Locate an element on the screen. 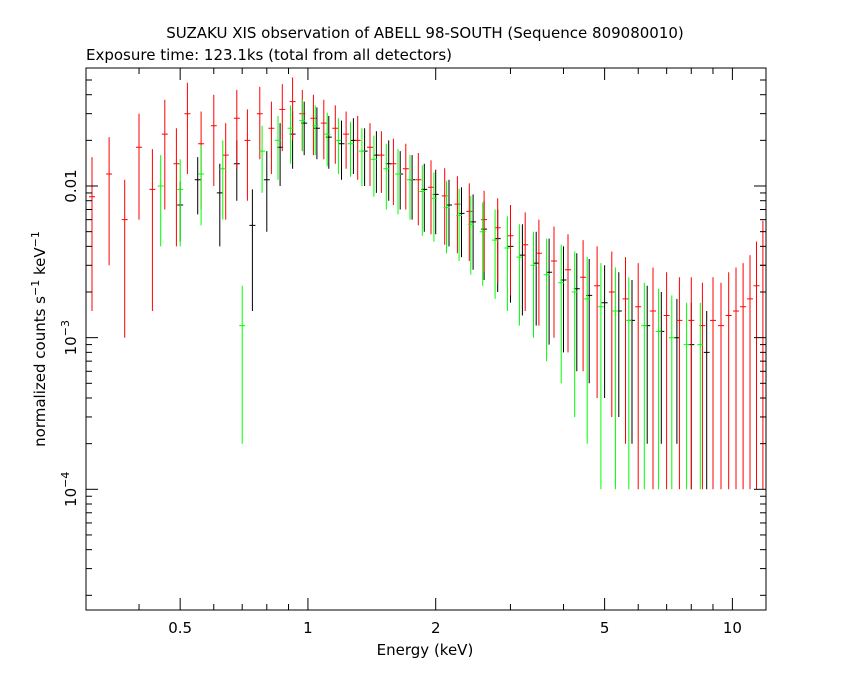 The image size is (850, 680). x-tick-label: 10 is located at coordinates (732, 628).